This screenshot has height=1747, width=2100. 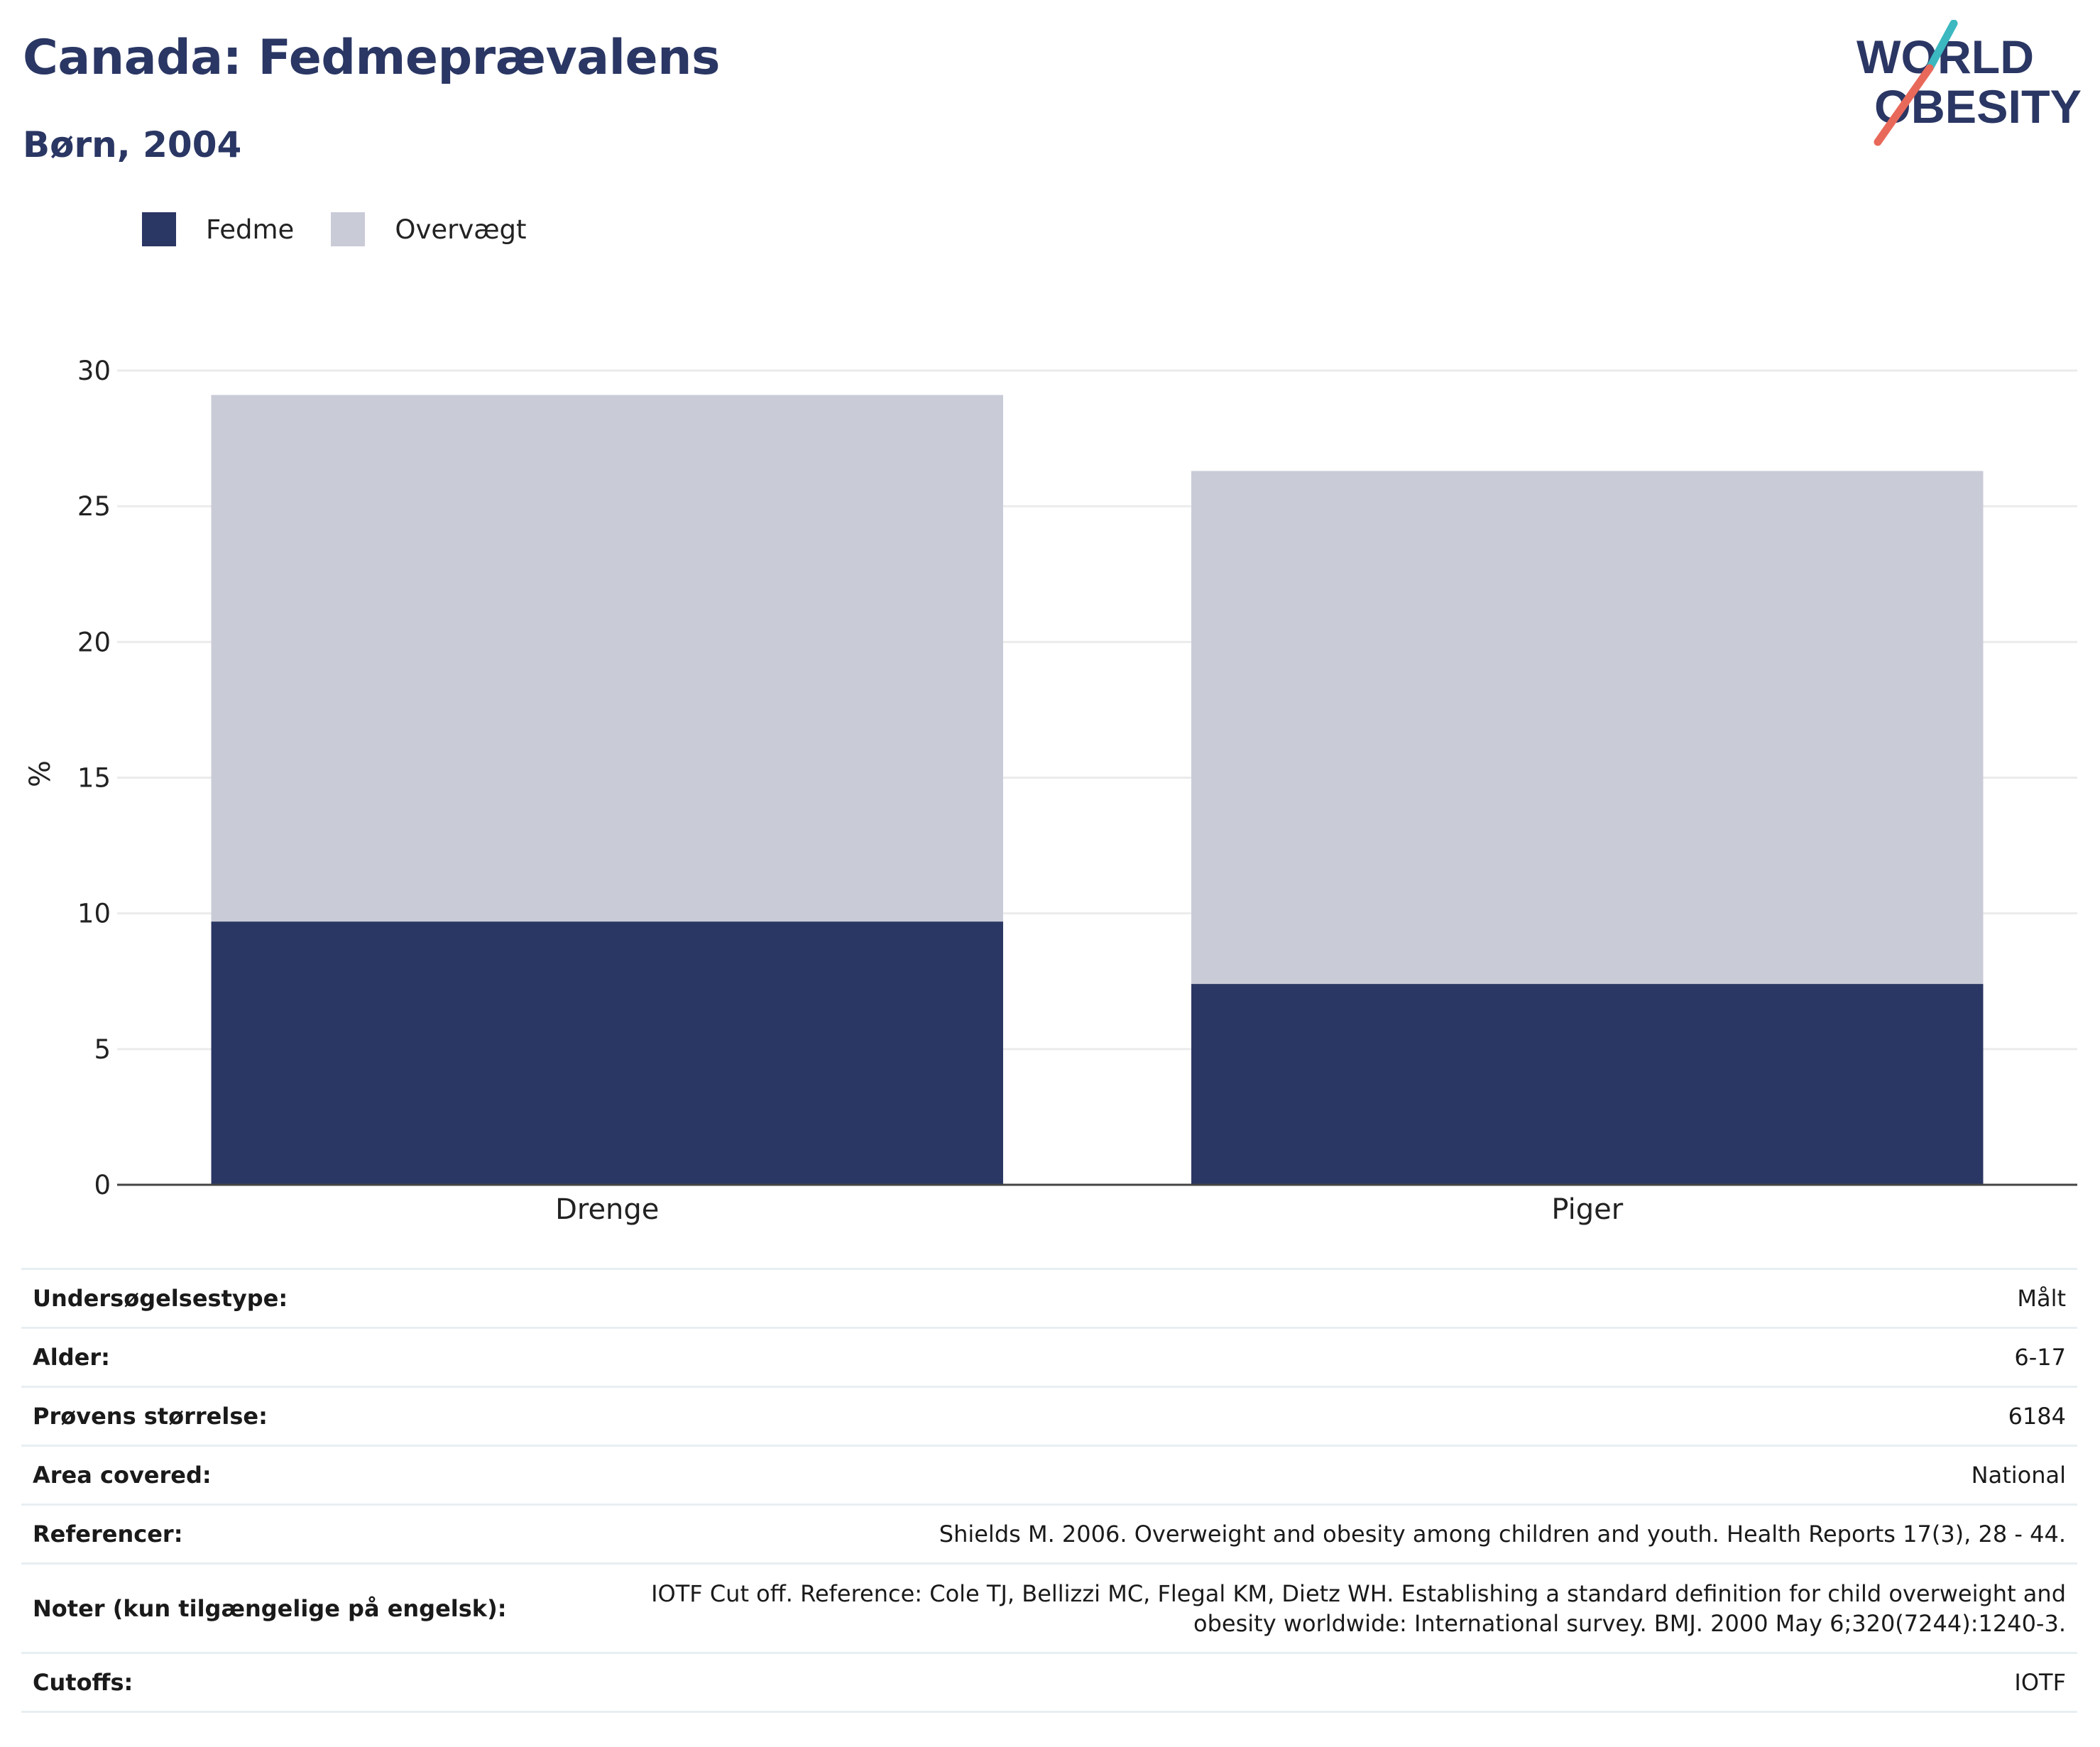 What do you see at coordinates (83, 1682) in the screenshot?
I see `details-label: Cutoffs:` at bounding box center [83, 1682].